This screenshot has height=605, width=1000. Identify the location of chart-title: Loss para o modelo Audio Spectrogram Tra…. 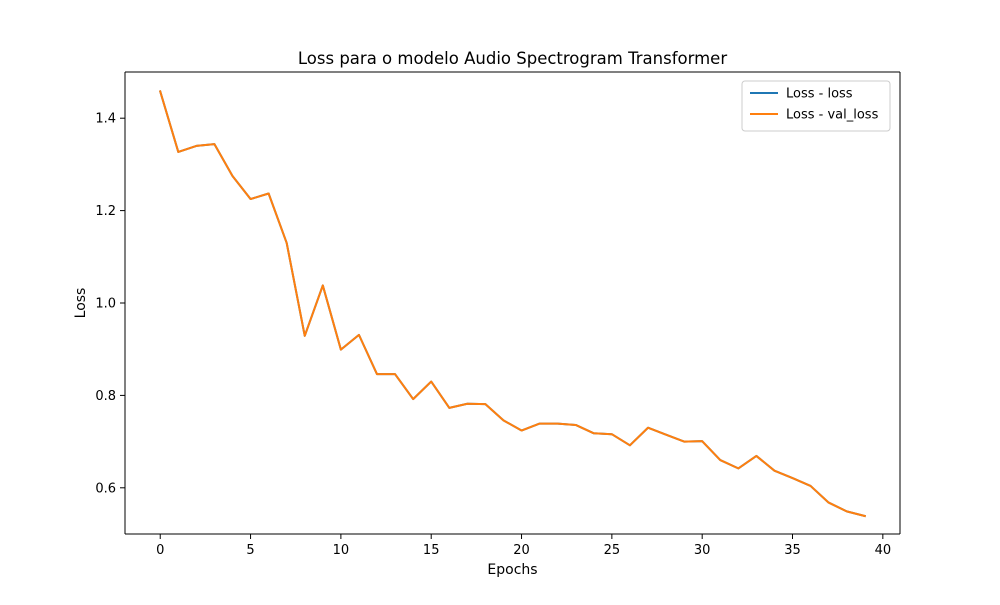
(512, 58).